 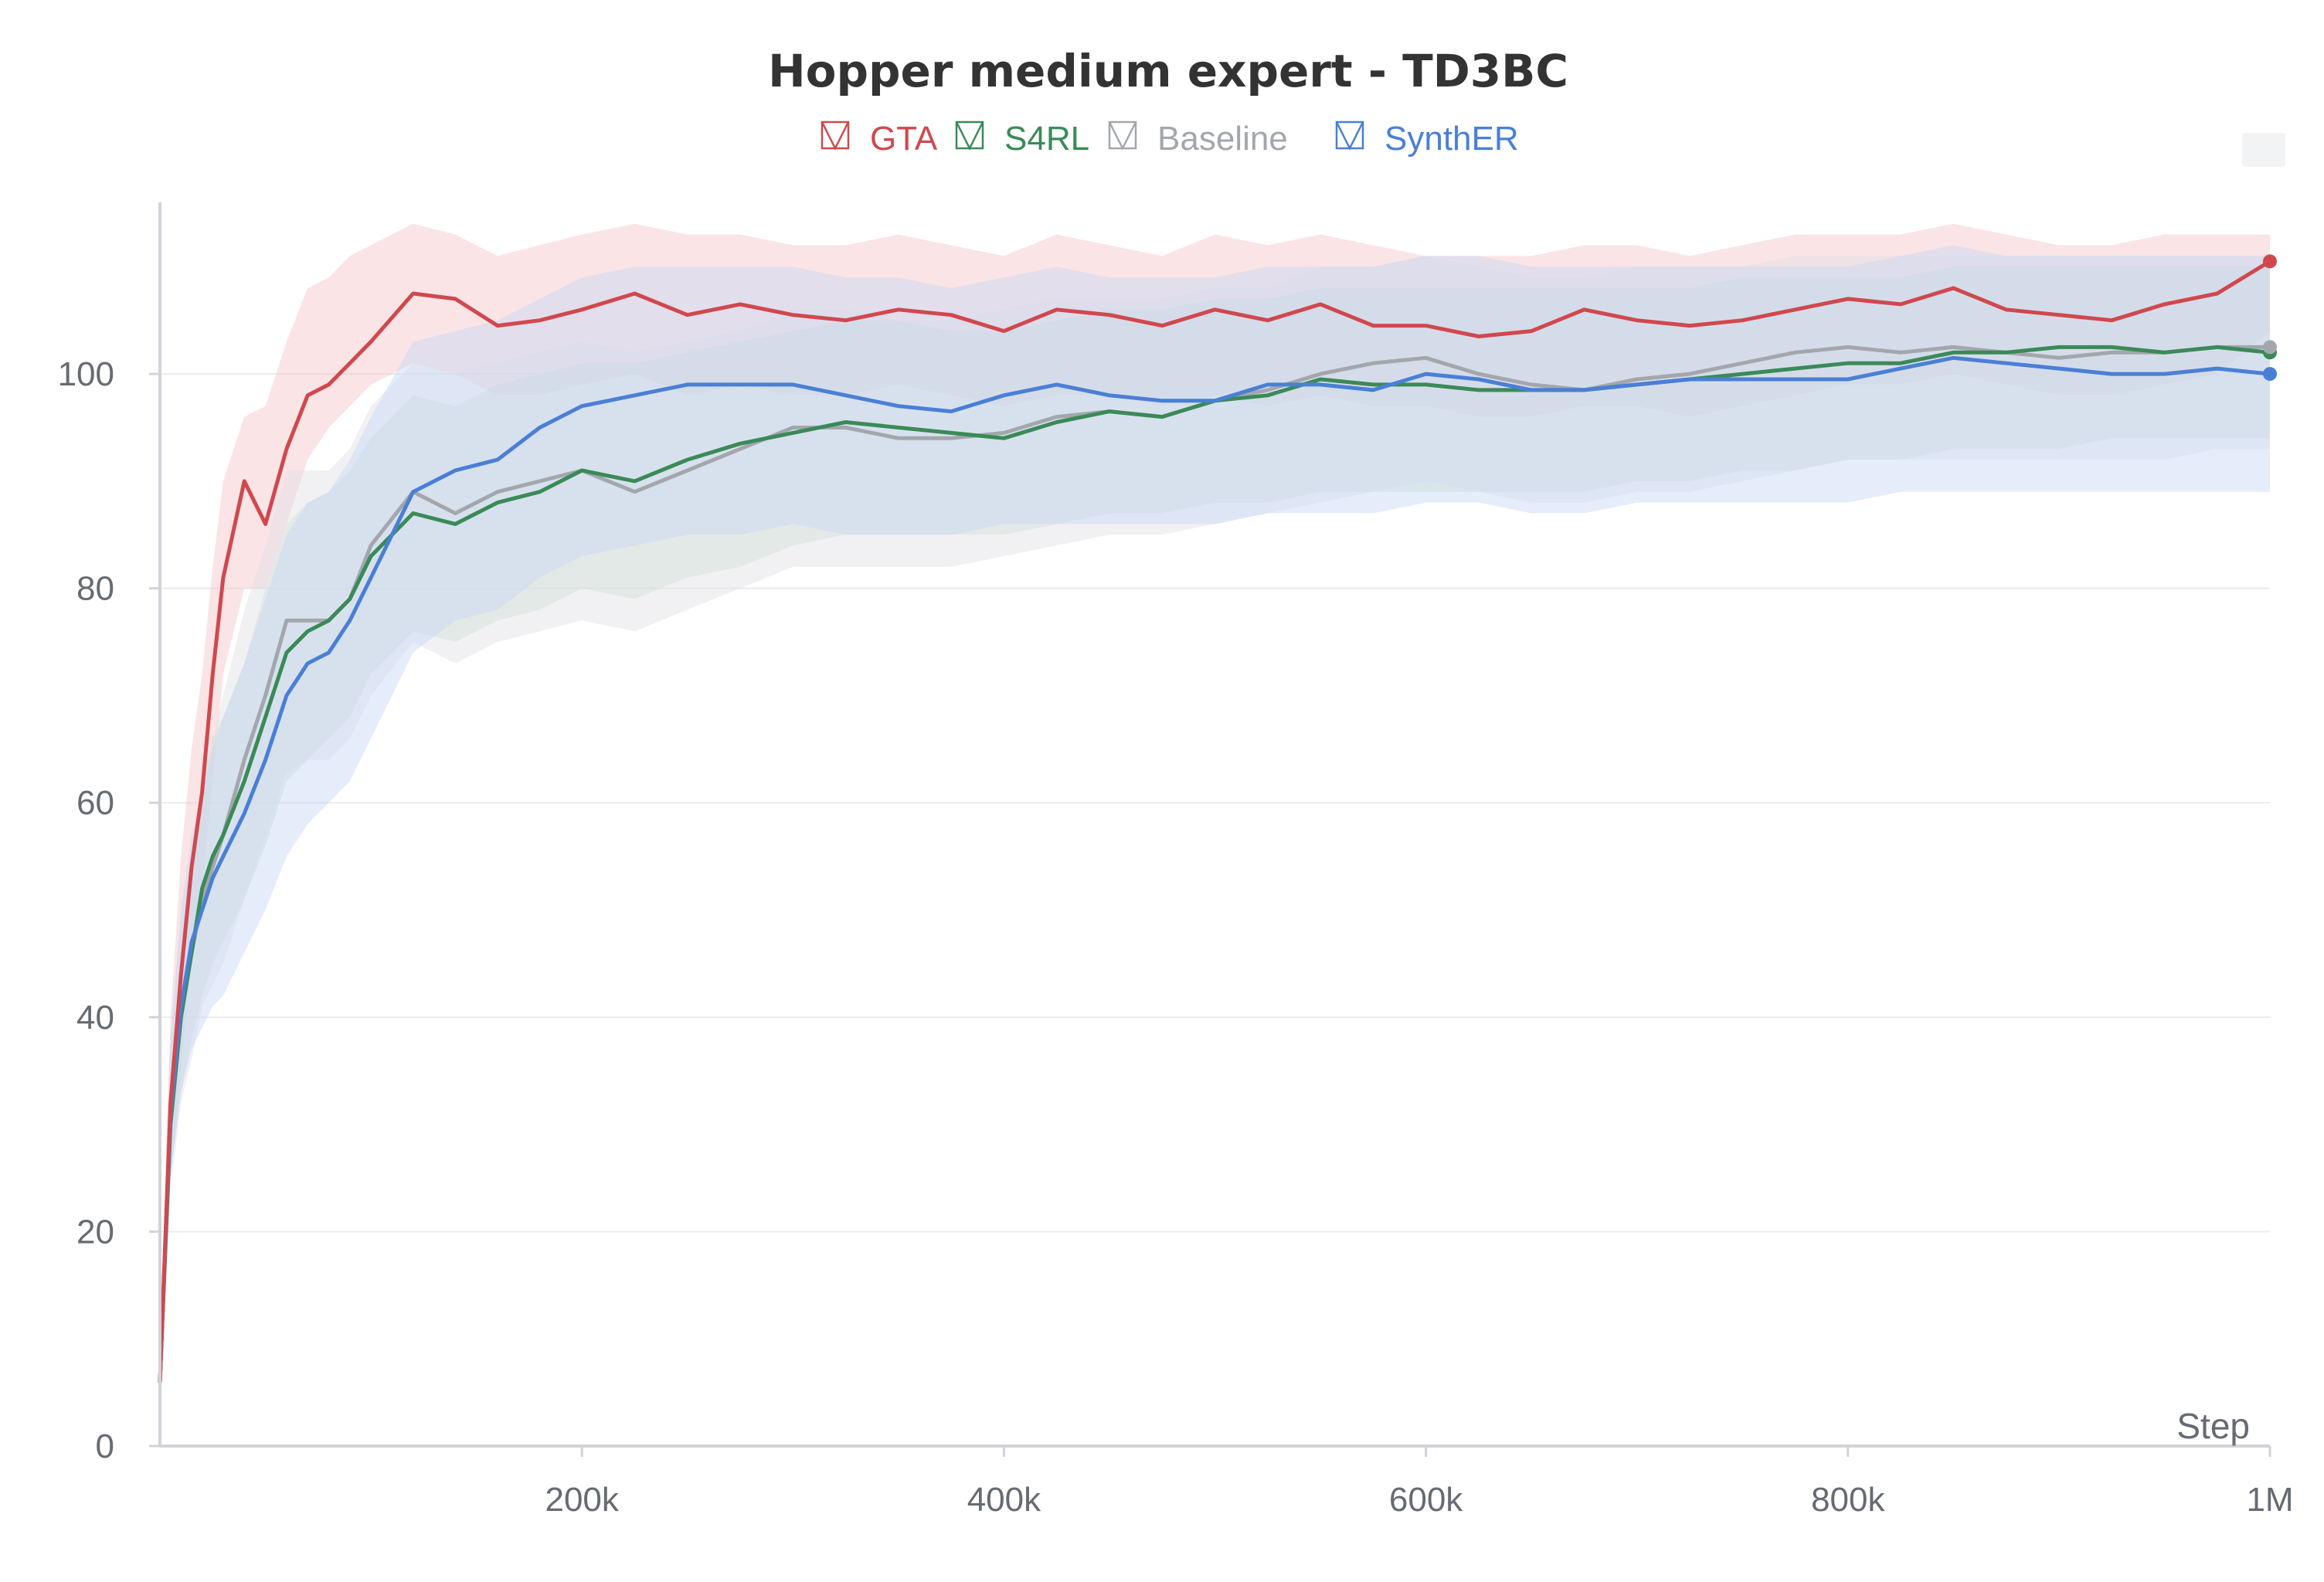 What do you see at coordinates (95, 803) in the screenshot?
I see `y-tick-label: 60` at bounding box center [95, 803].